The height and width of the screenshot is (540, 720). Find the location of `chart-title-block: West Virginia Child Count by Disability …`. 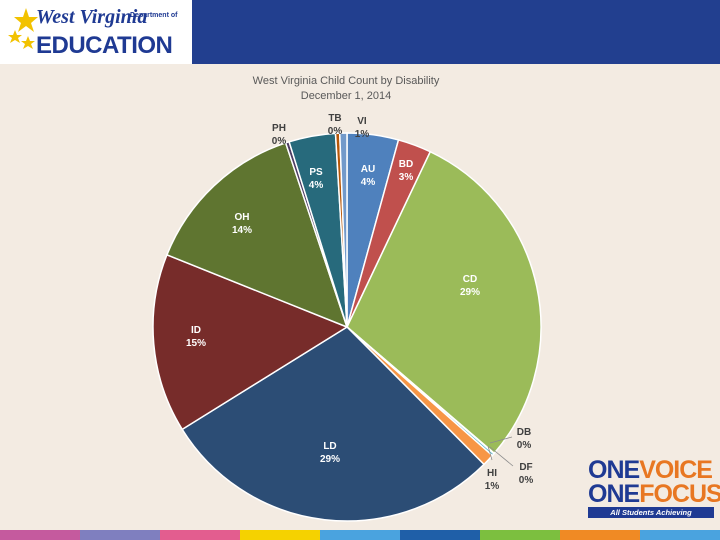

chart-title-block: West Virginia Child Count by Disability … is located at coordinates (346, 89).